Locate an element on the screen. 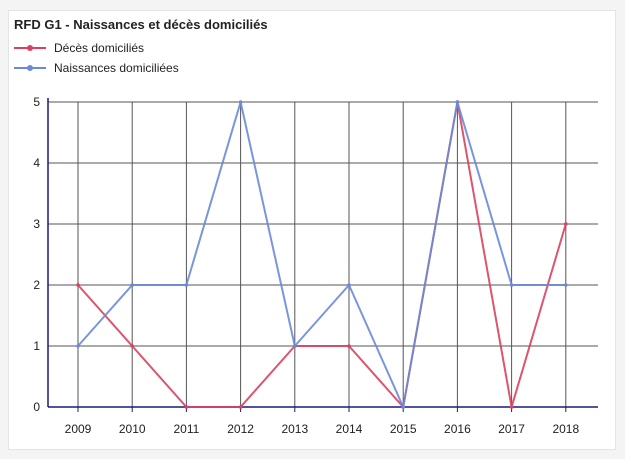  x-tick-label: 2009 is located at coordinates (78, 429).